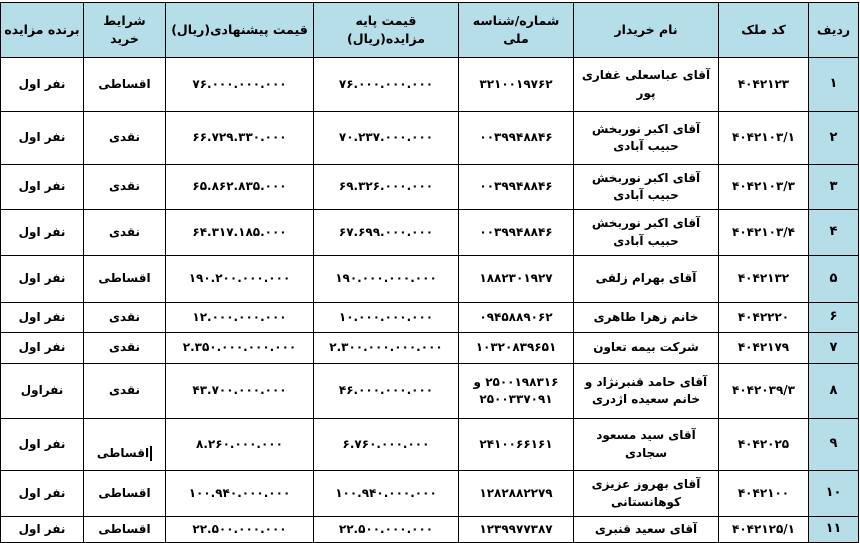 This screenshot has width=860, height=543. Describe the element at coordinates (516, 529) in the screenshot. I see `cell-national-id: ۱۲۳۹۹۷۷۳۸۷` at that location.